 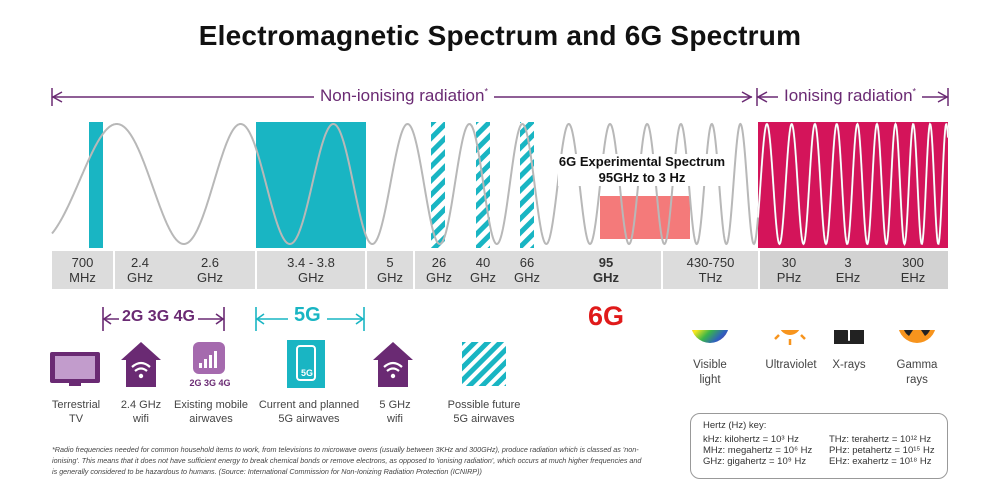 I want to click on phone-5g-badge: 5G, so click(x=306, y=373).